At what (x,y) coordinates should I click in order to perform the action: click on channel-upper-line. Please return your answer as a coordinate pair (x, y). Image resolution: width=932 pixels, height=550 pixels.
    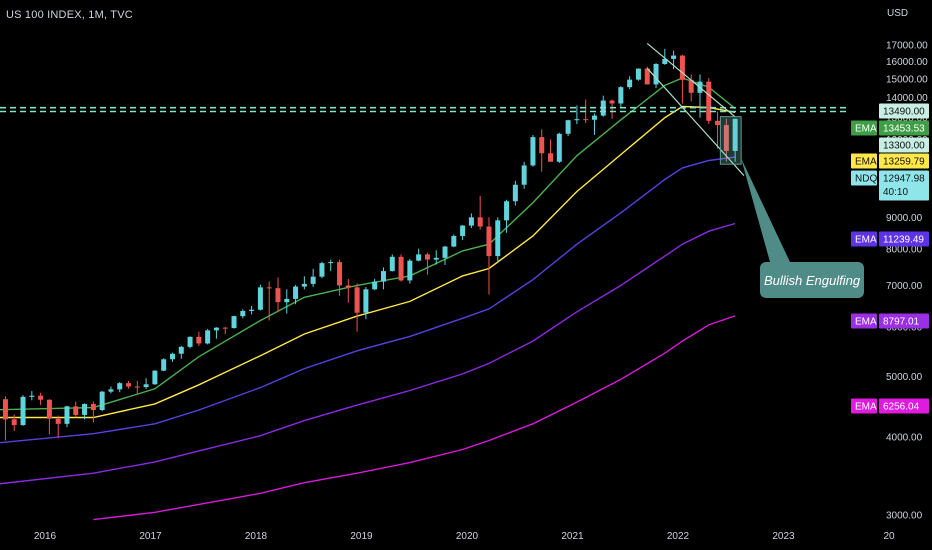
    Looking at the image, I should click on (691, 80).